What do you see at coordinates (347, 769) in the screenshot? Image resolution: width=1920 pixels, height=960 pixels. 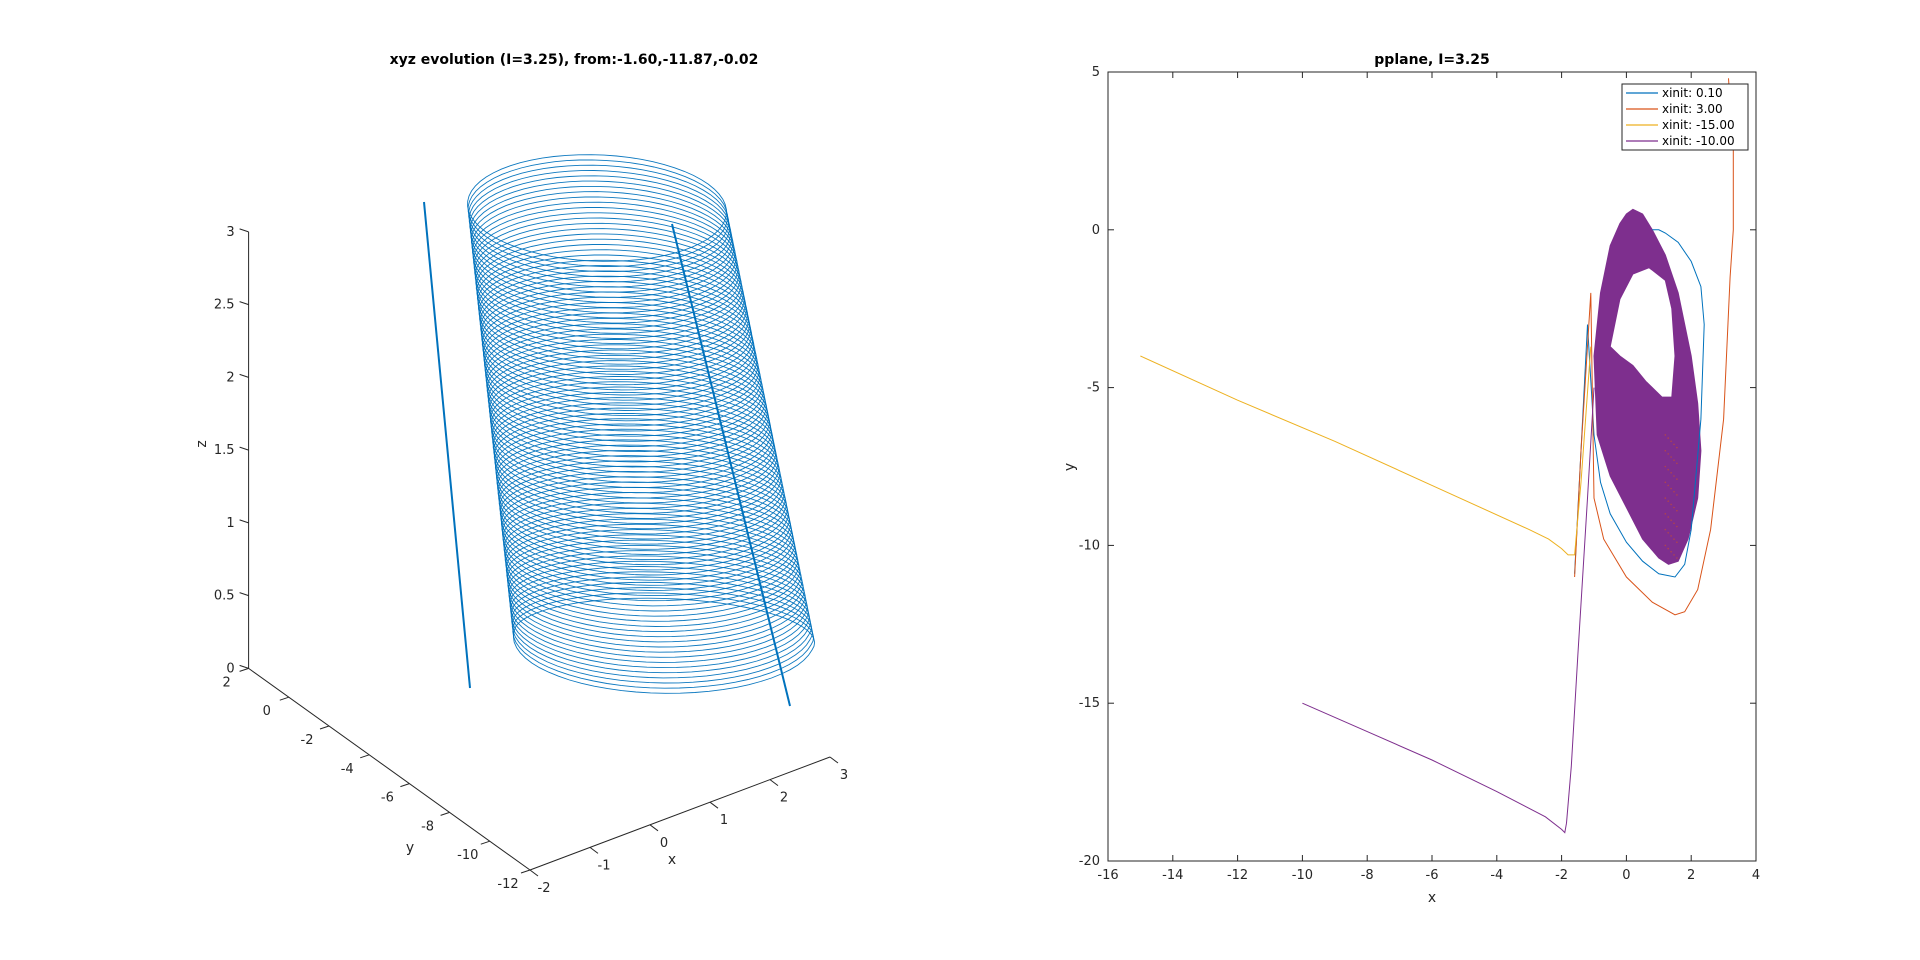 I see `y-tick-label: -4` at bounding box center [347, 769].